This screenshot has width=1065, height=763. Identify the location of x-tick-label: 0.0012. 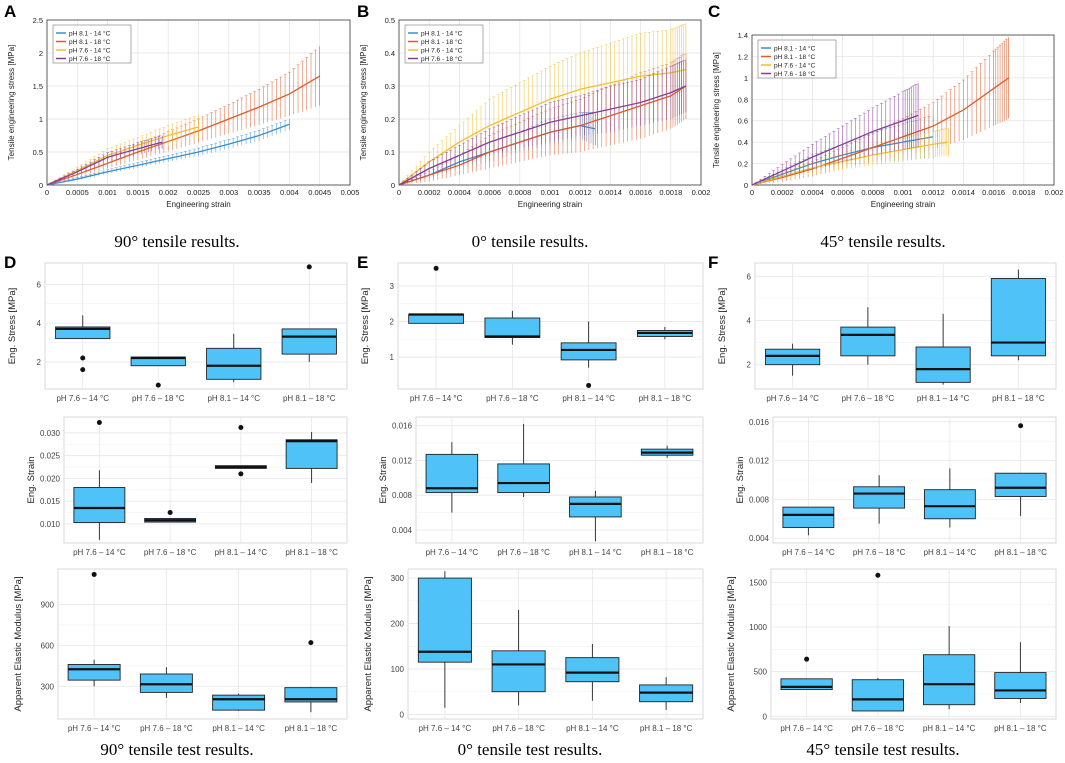
(933, 192).